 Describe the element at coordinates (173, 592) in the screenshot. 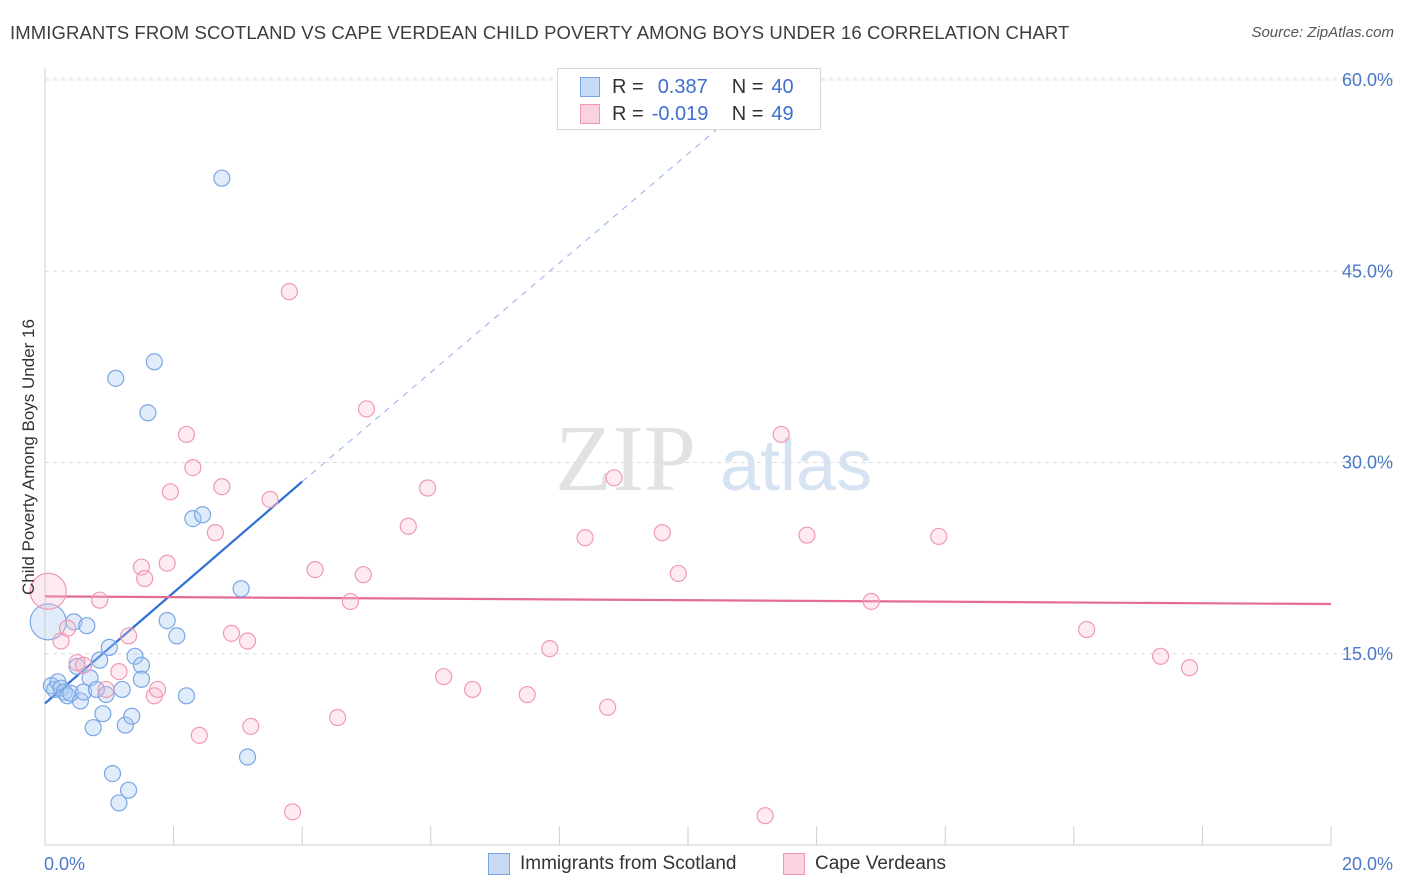

I see `scotland-trend-line` at that location.